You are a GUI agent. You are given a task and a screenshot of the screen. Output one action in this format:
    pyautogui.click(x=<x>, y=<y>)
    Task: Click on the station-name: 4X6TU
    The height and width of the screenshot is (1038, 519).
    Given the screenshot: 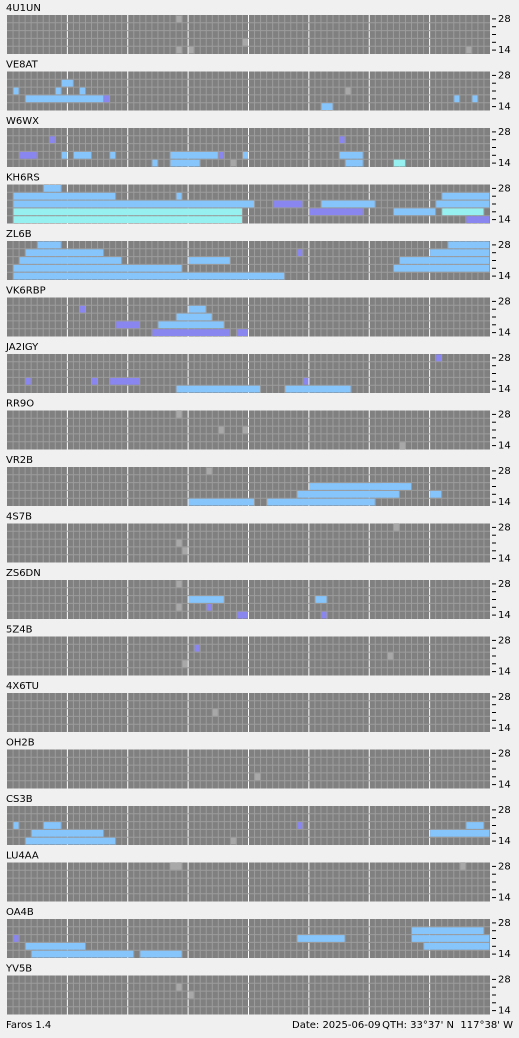 What is the action you would take?
    pyautogui.click(x=22, y=686)
    